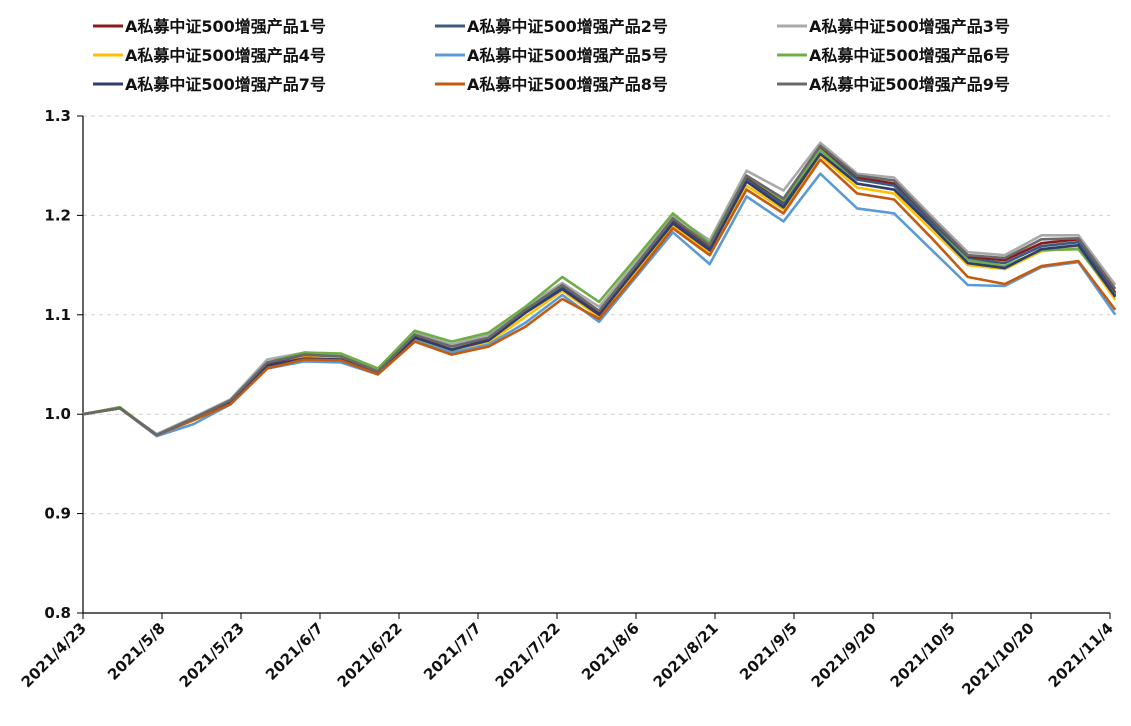 Image resolution: width=1131 pixels, height=726 pixels. I want to click on y-tick-label-3: 1.1, so click(57, 315).